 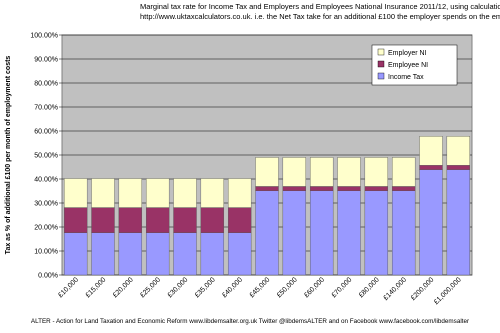 I want to click on x-tick-label: £25,000, so click(x=150, y=287).